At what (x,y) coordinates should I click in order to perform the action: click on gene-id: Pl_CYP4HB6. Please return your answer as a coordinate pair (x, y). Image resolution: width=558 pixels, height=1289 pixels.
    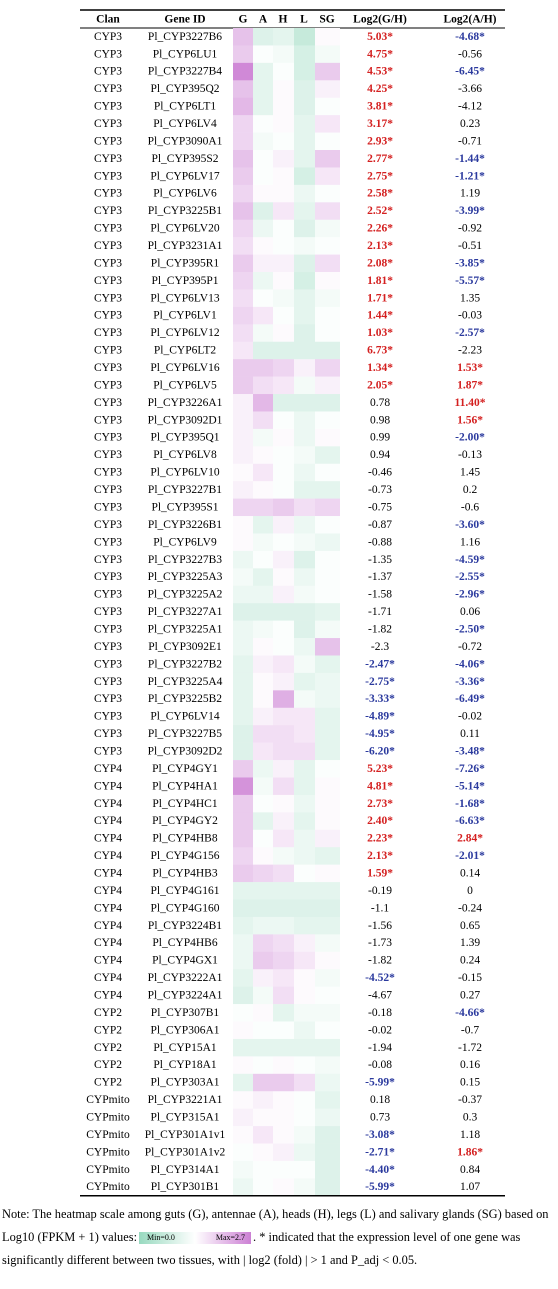
    Looking at the image, I should click on (184, 943).